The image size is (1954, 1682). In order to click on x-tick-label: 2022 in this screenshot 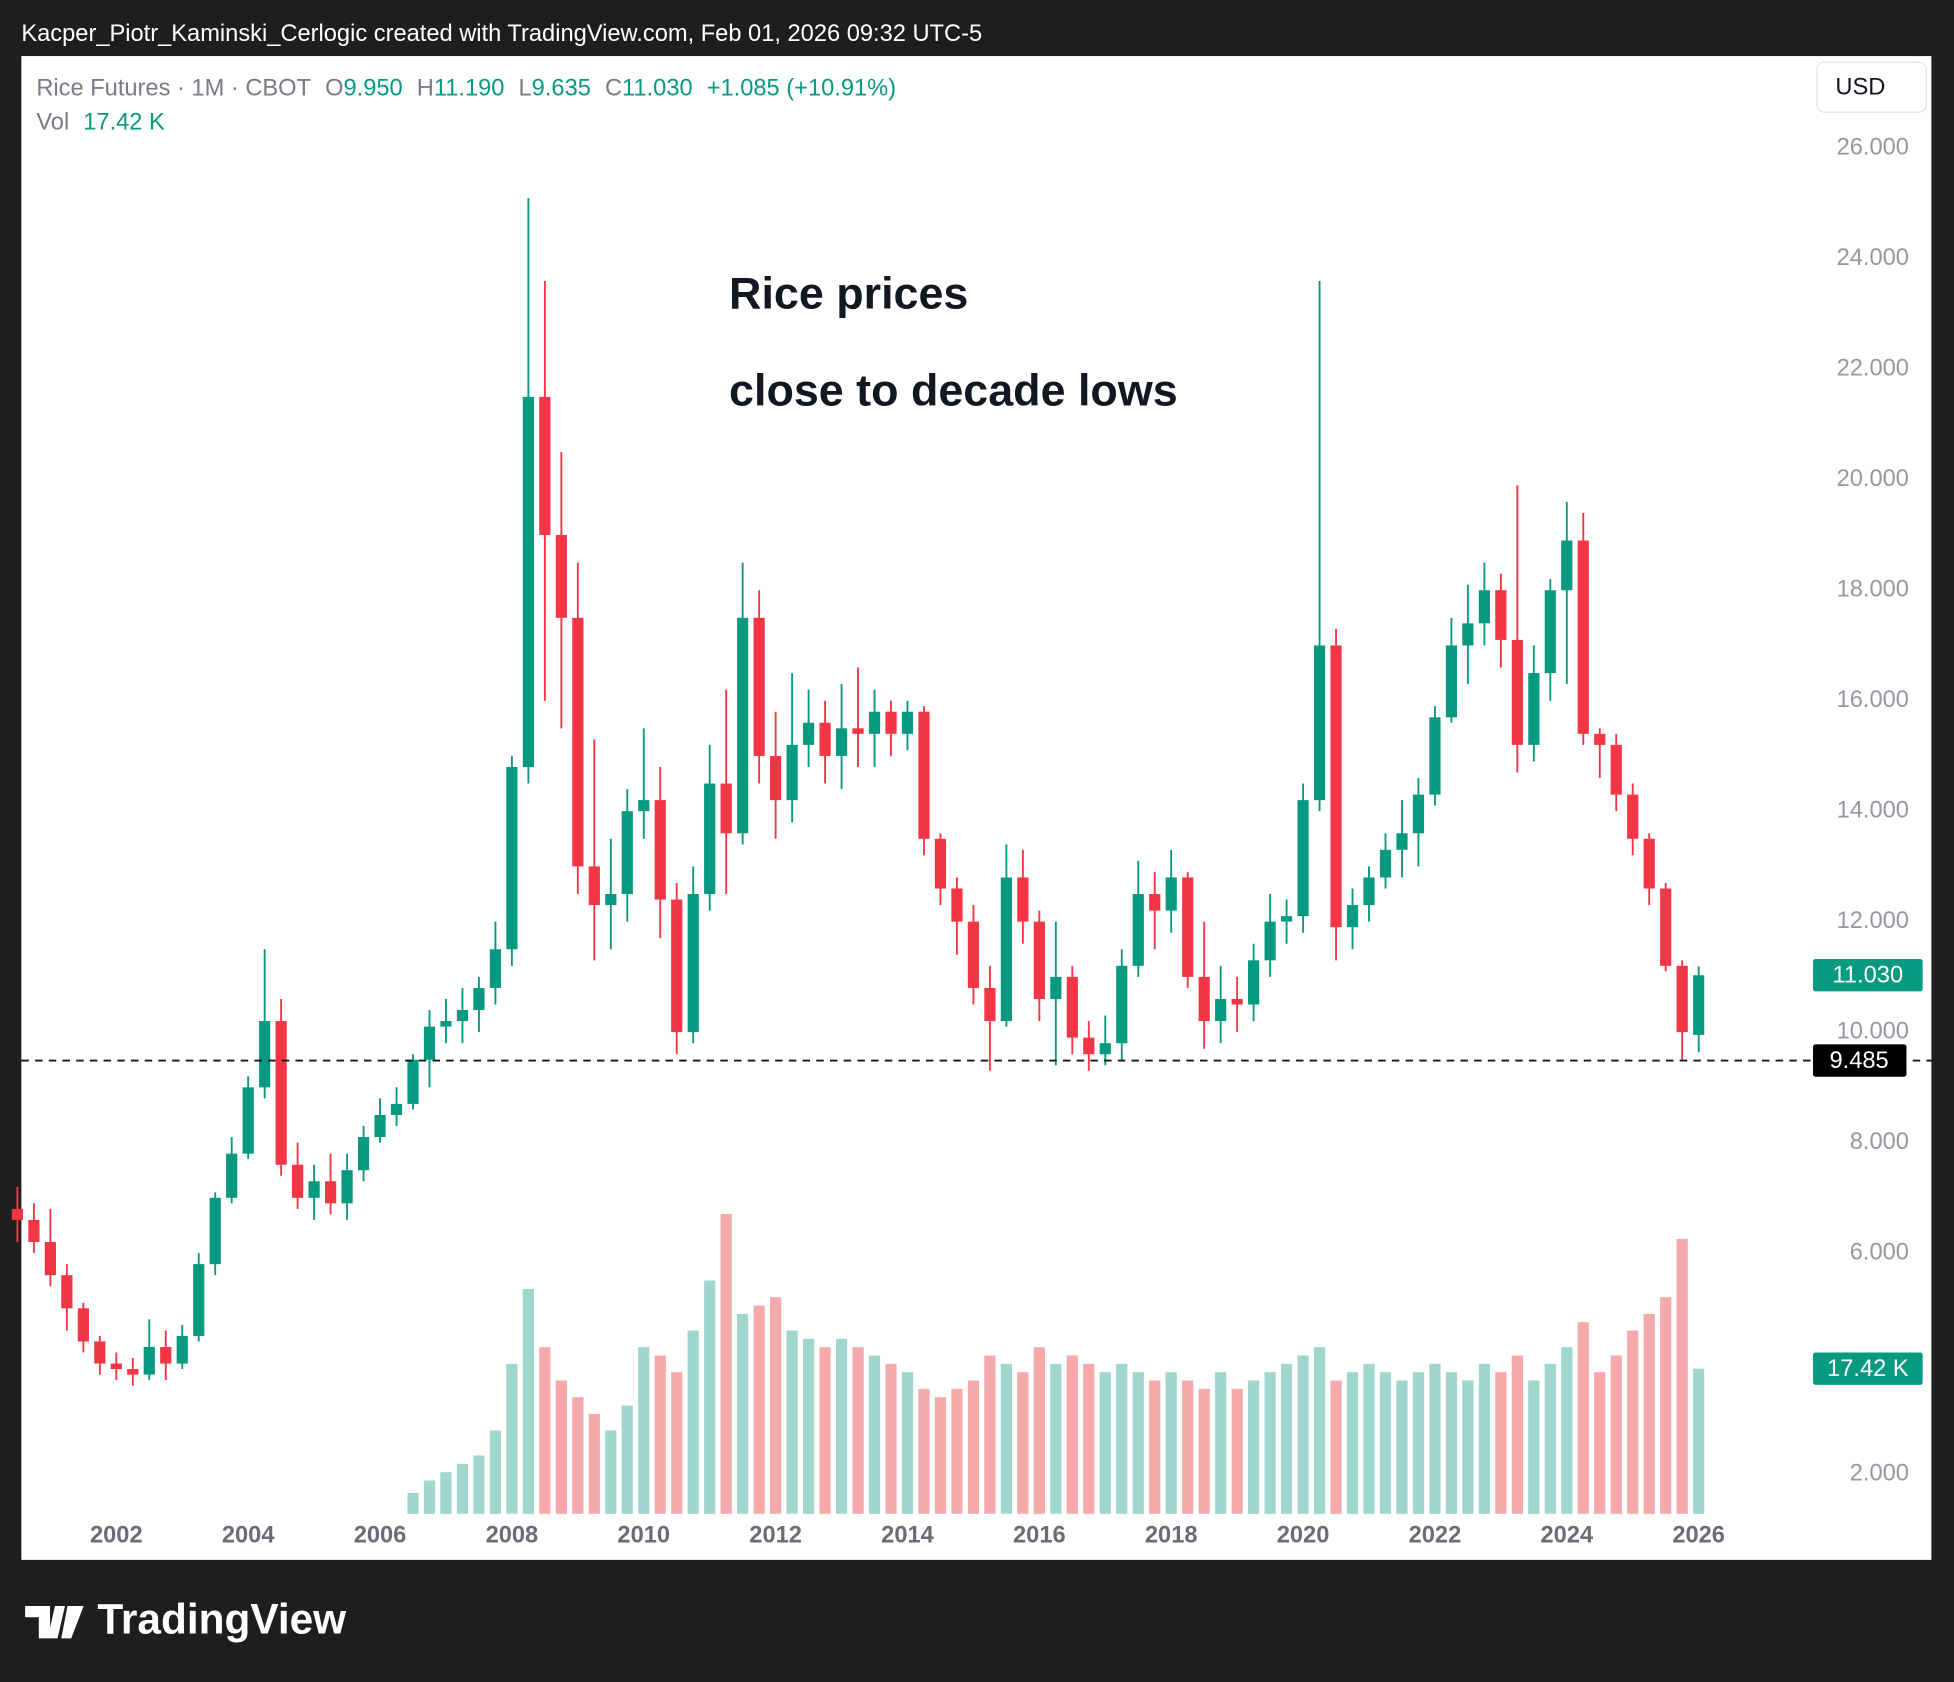, I will do `click(1435, 1535)`.